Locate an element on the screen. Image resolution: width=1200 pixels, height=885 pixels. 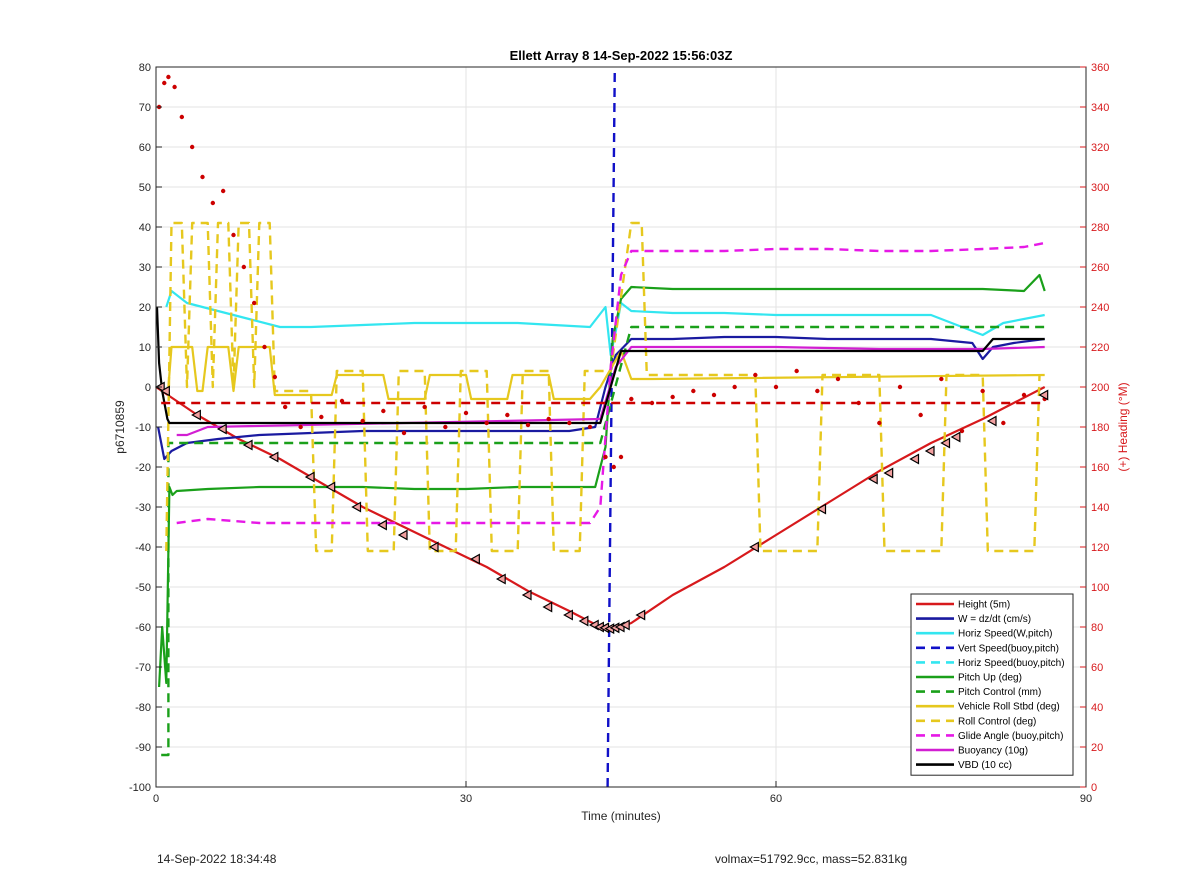
y-tick-label: -80 is located at coordinates (143, 708).